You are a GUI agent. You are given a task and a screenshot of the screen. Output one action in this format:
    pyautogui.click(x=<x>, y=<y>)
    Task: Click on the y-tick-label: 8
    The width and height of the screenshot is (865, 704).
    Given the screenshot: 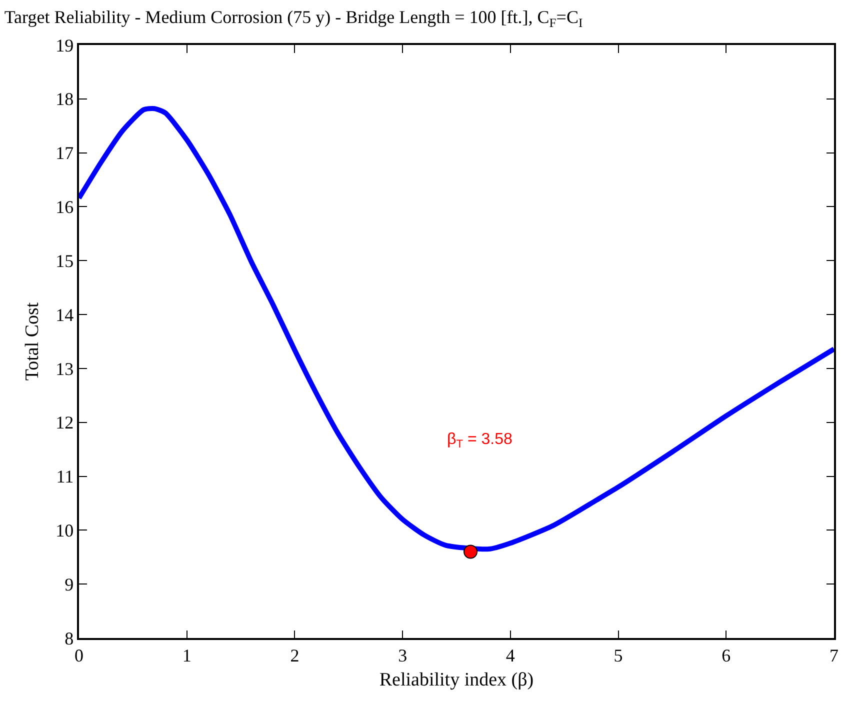 What is the action you would take?
    pyautogui.click(x=69, y=638)
    